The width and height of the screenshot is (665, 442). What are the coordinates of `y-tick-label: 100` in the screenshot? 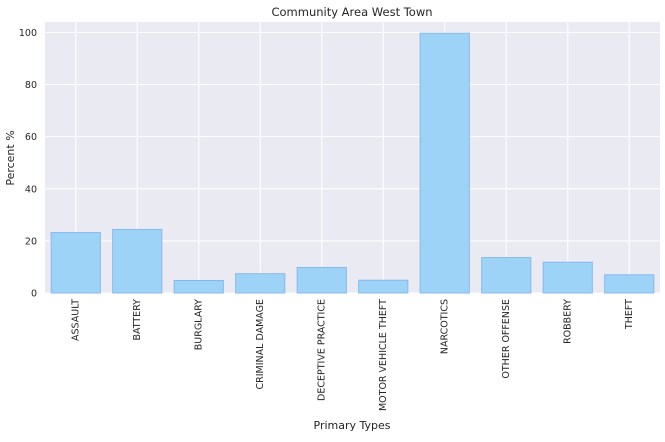 It's located at (28, 33).